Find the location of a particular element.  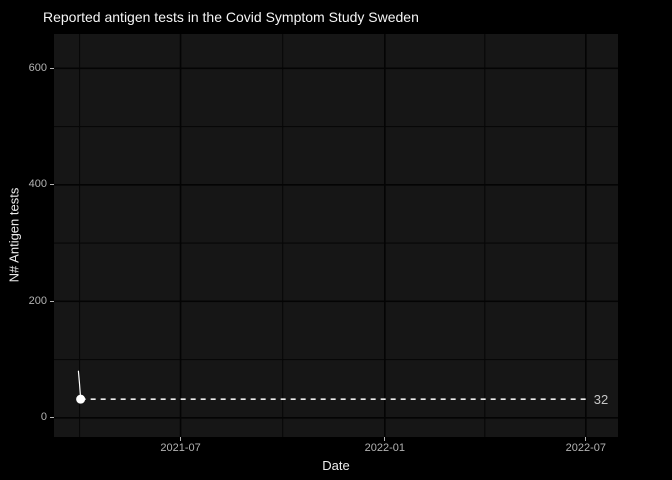

last-value-label: 32 is located at coordinates (601, 399).